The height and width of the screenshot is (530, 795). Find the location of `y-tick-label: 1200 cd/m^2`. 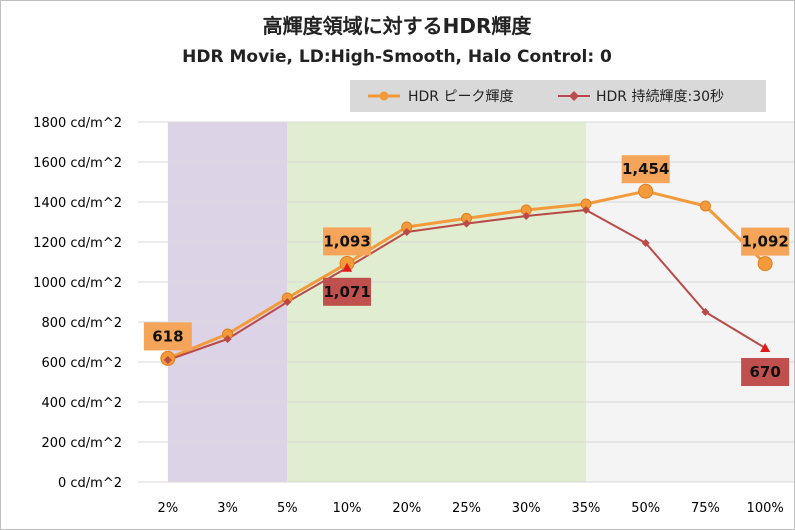

y-tick-label: 1200 cd/m^2 is located at coordinates (77, 243).